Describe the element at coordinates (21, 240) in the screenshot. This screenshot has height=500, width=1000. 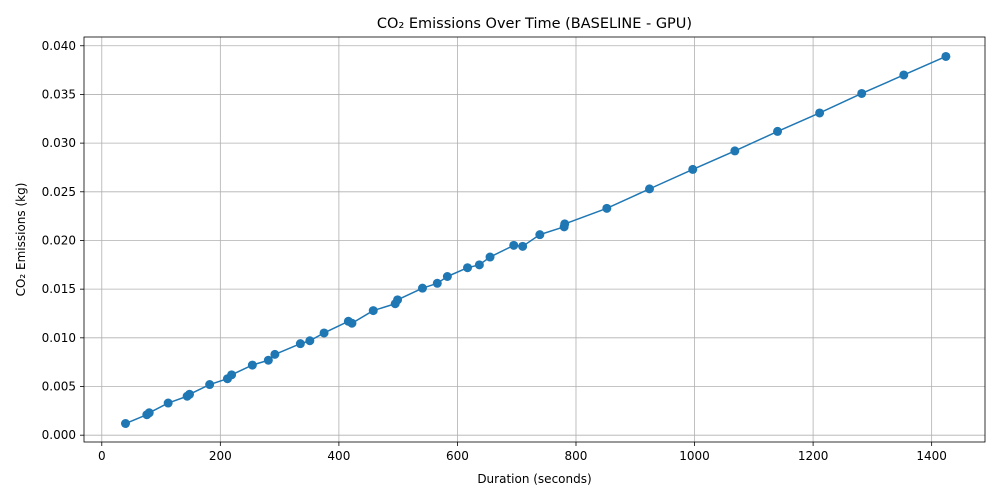
I see `y-axis-label: CO₂ Emissions (kg)` at that location.